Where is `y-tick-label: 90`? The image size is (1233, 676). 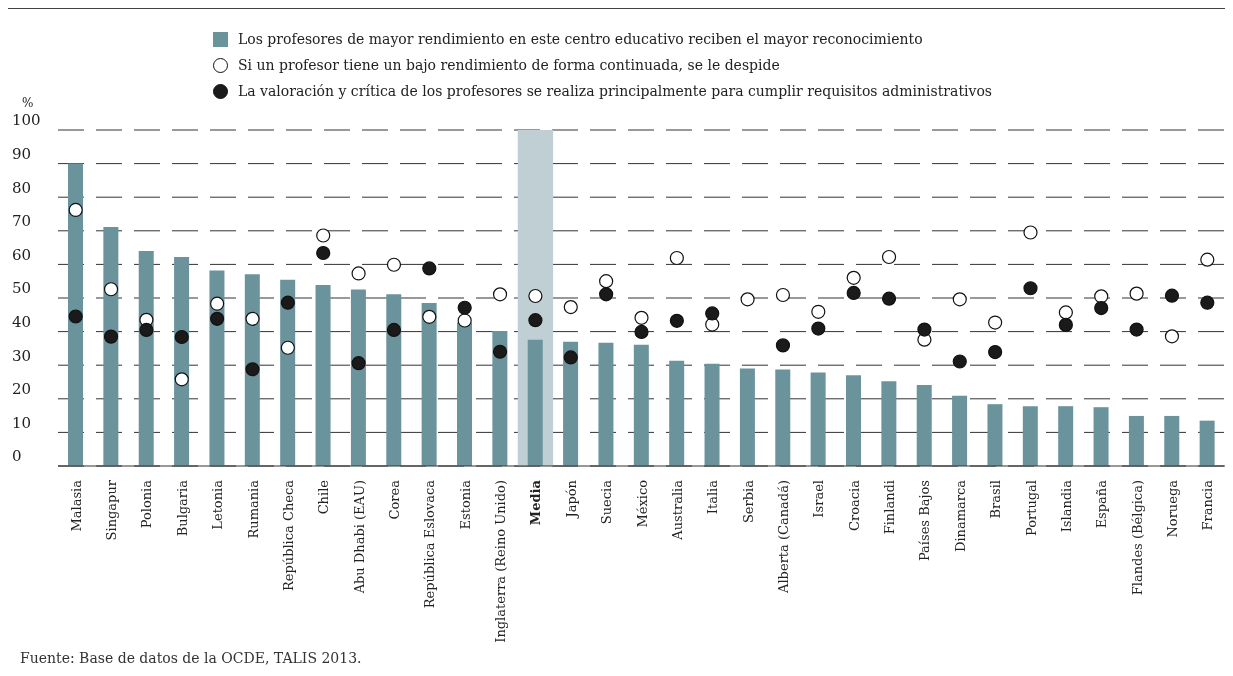 y-tick-label: 90 is located at coordinates (22, 153).